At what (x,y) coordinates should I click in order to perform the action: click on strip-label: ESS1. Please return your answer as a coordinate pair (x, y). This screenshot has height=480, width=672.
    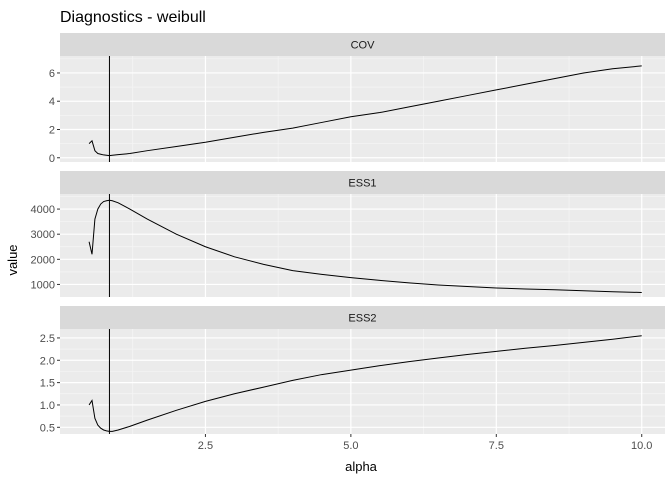
    Looking at the image, I should click on (362, 184).